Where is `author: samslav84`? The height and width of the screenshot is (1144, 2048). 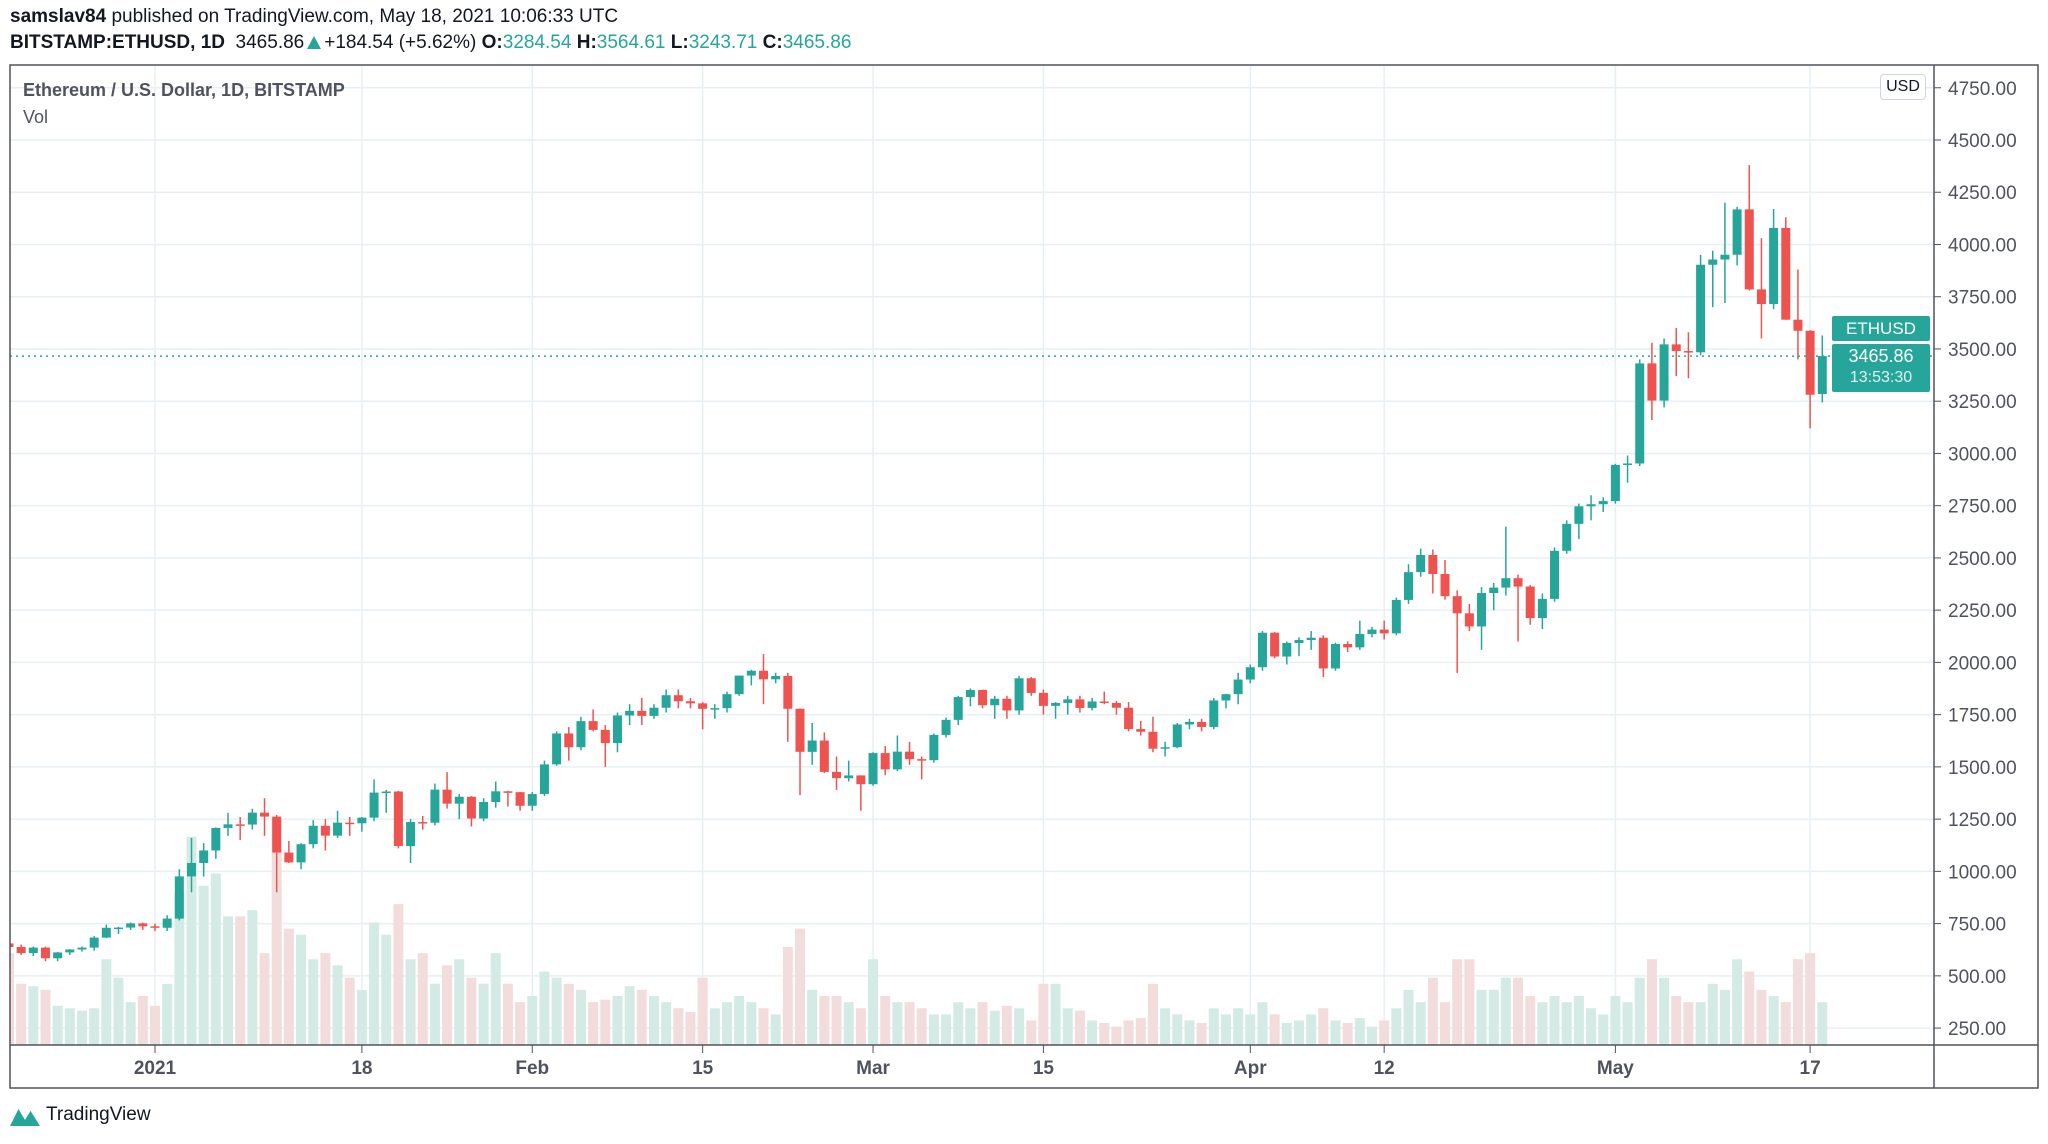
author: samslav84 is located at coordinates (58, 16).